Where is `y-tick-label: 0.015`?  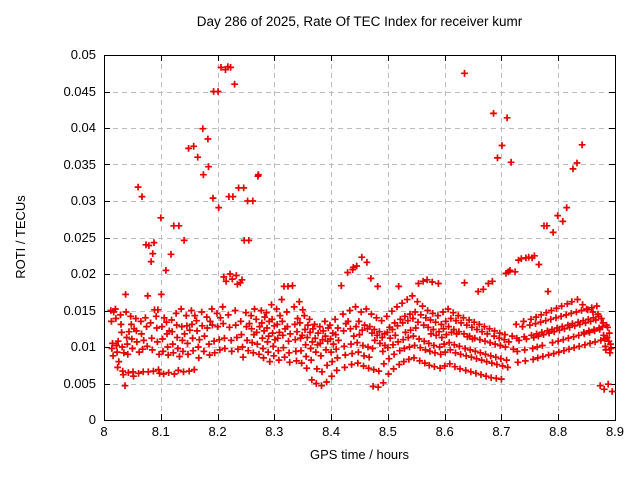 y-tick-label: 0.015 is located at coordinates (79, 310).